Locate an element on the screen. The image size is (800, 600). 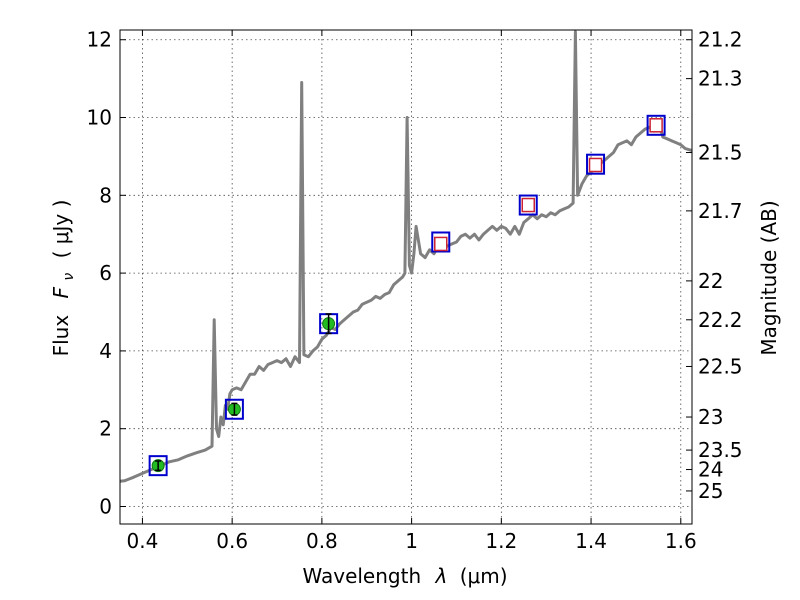
y2-tick-label: 21.7 is located at coordinates (720, 211).